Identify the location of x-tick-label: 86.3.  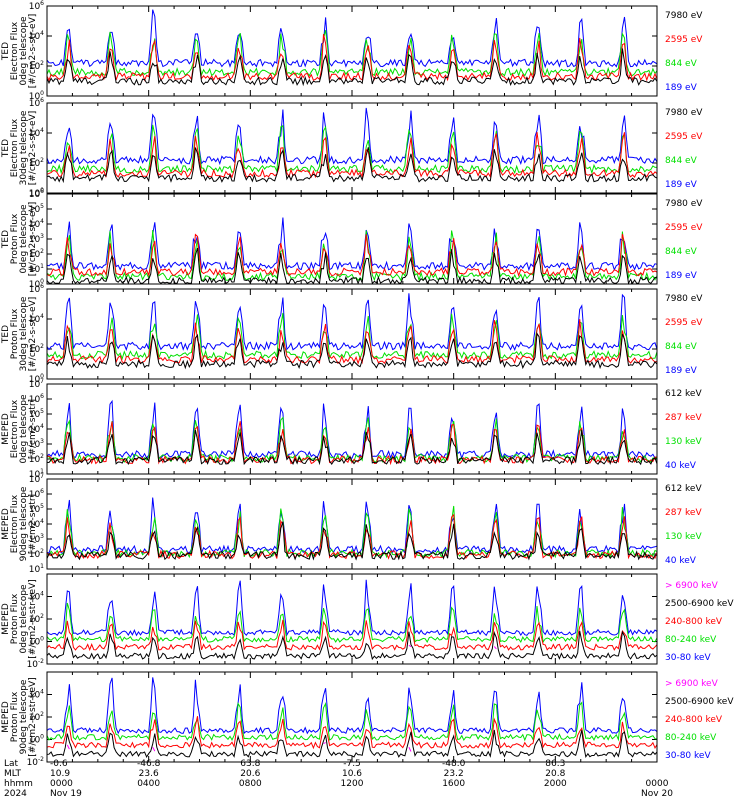
(555, 764).